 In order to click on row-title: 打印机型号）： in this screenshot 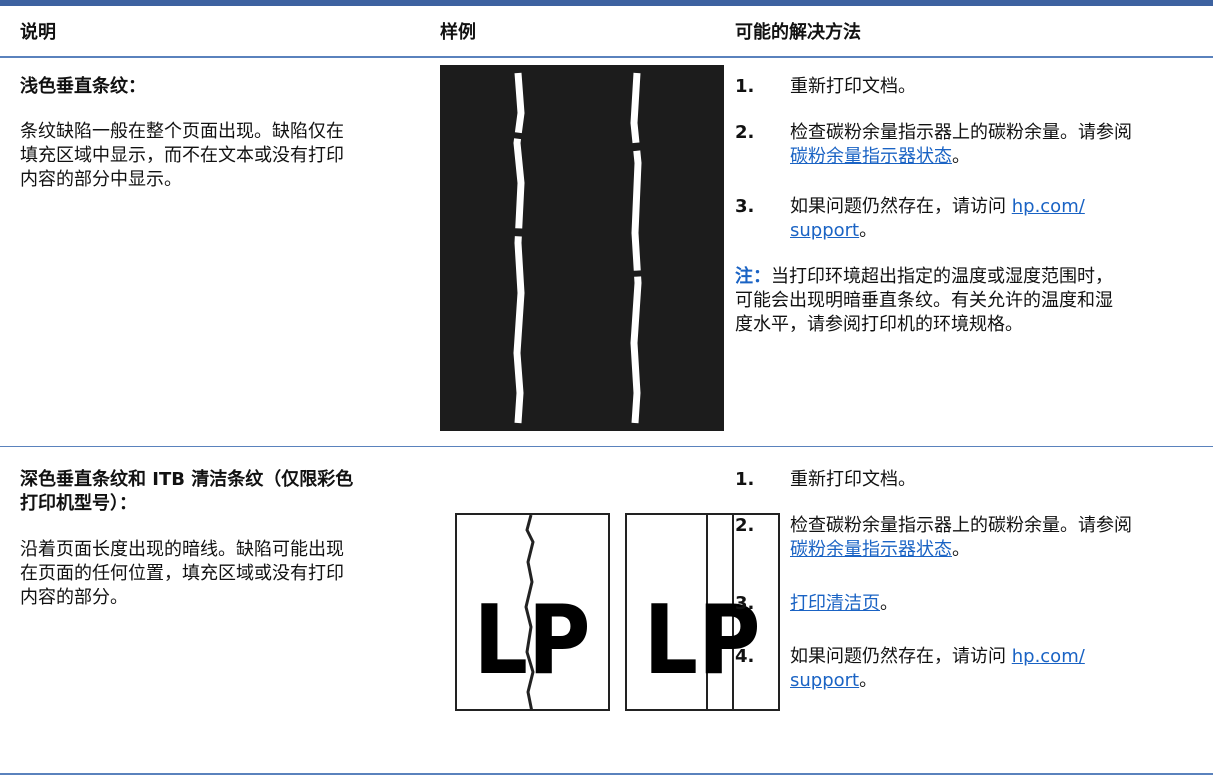, I will do `click(78, 503)`.